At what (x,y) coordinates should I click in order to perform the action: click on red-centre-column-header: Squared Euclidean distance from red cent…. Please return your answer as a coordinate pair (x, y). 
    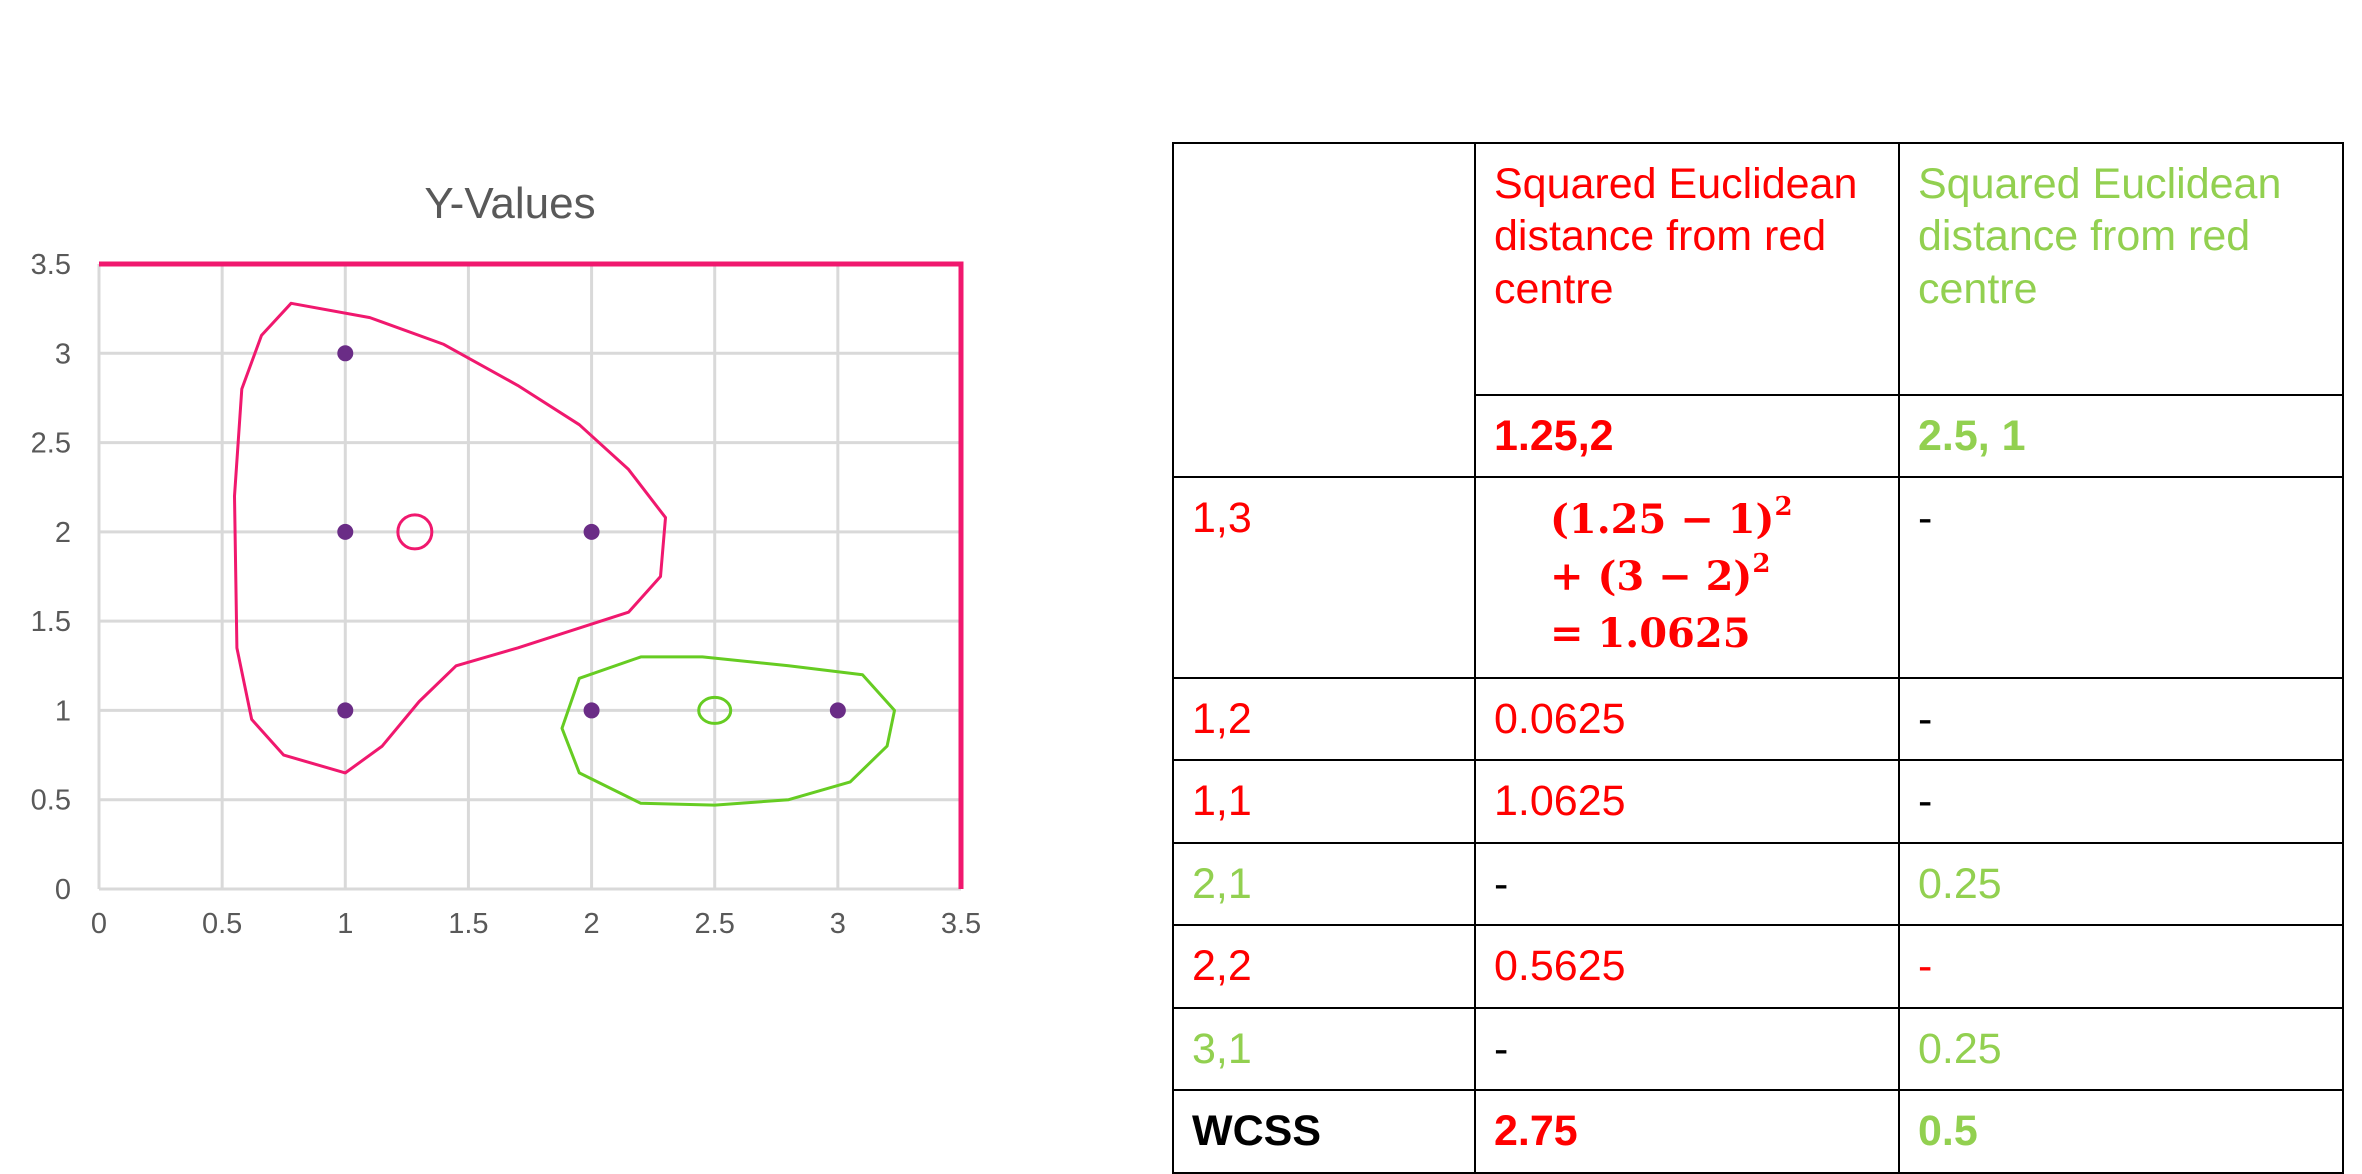
    Looking at the image, I should click on (1687, 269).